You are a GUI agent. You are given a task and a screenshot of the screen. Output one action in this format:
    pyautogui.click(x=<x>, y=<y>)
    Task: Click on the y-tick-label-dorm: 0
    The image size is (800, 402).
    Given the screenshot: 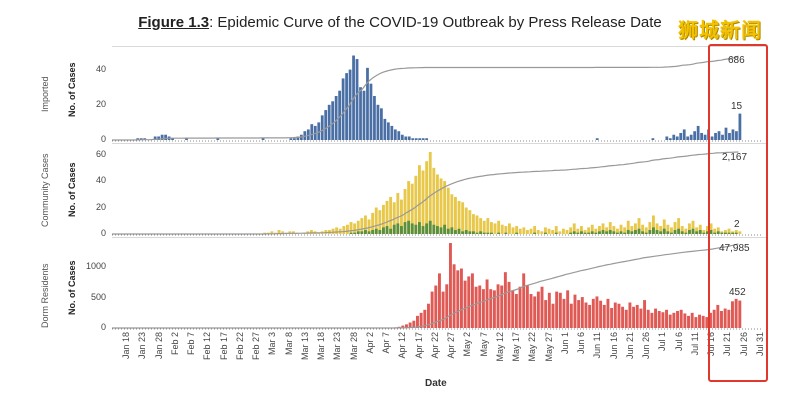 What is the action you would take?
    pyautogui.click(x=103, y=327)
    